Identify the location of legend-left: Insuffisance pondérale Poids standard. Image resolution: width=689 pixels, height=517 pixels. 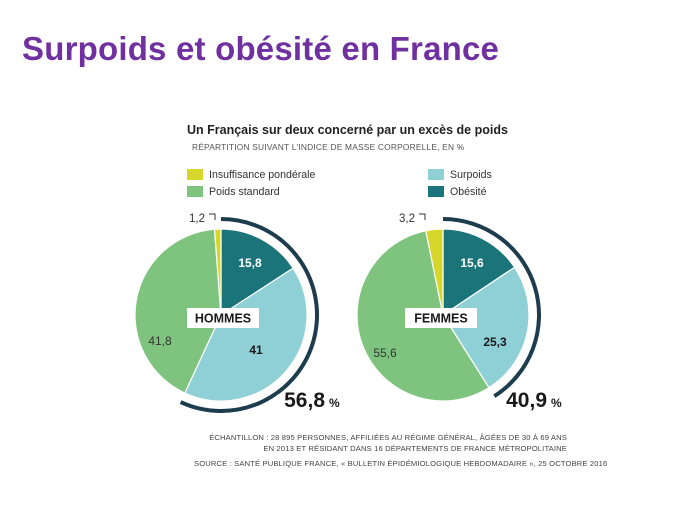
(251, 183).